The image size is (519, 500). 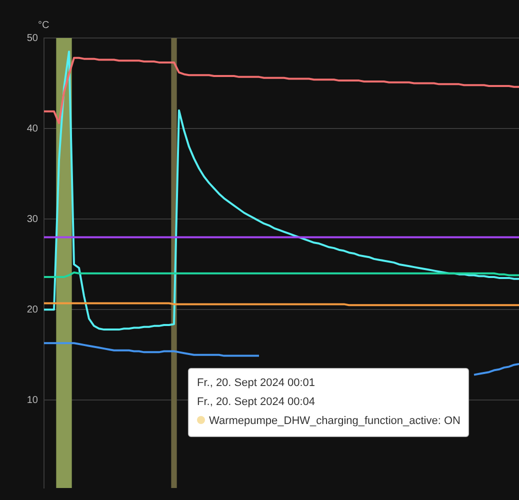 What do you see at coordinates (32, 310) in the screenshot?
I see `y-tick-label: 20` at bounding box center [32, 310].